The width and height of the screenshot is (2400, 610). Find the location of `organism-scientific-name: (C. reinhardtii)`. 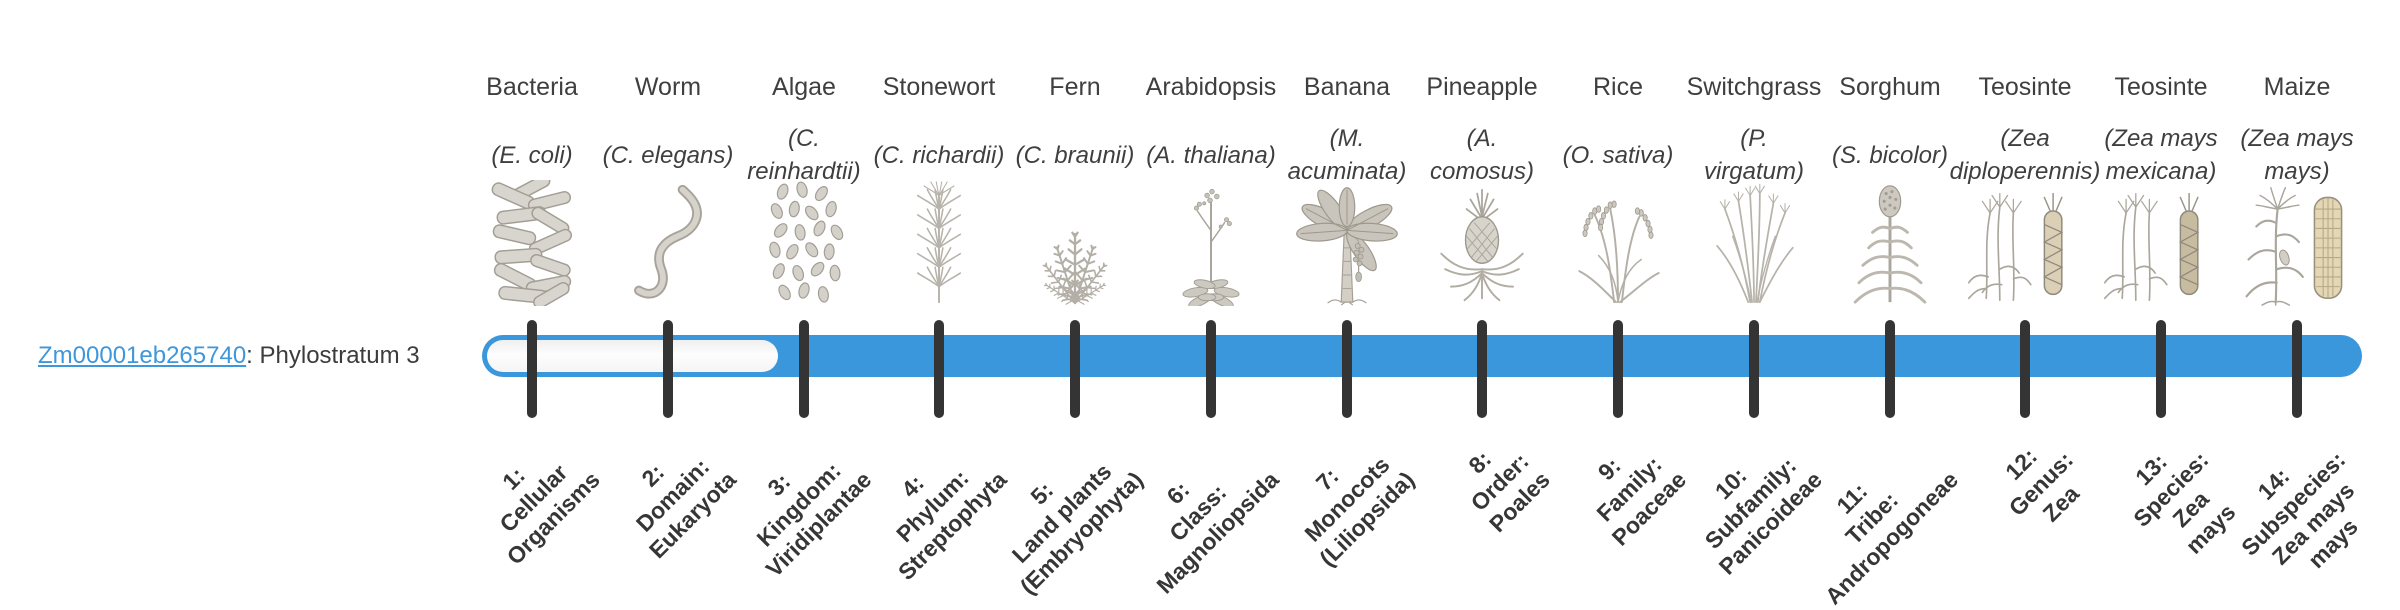

organism-scientific-name: (C. reinhardtii) is located at coordinates (804, 155).